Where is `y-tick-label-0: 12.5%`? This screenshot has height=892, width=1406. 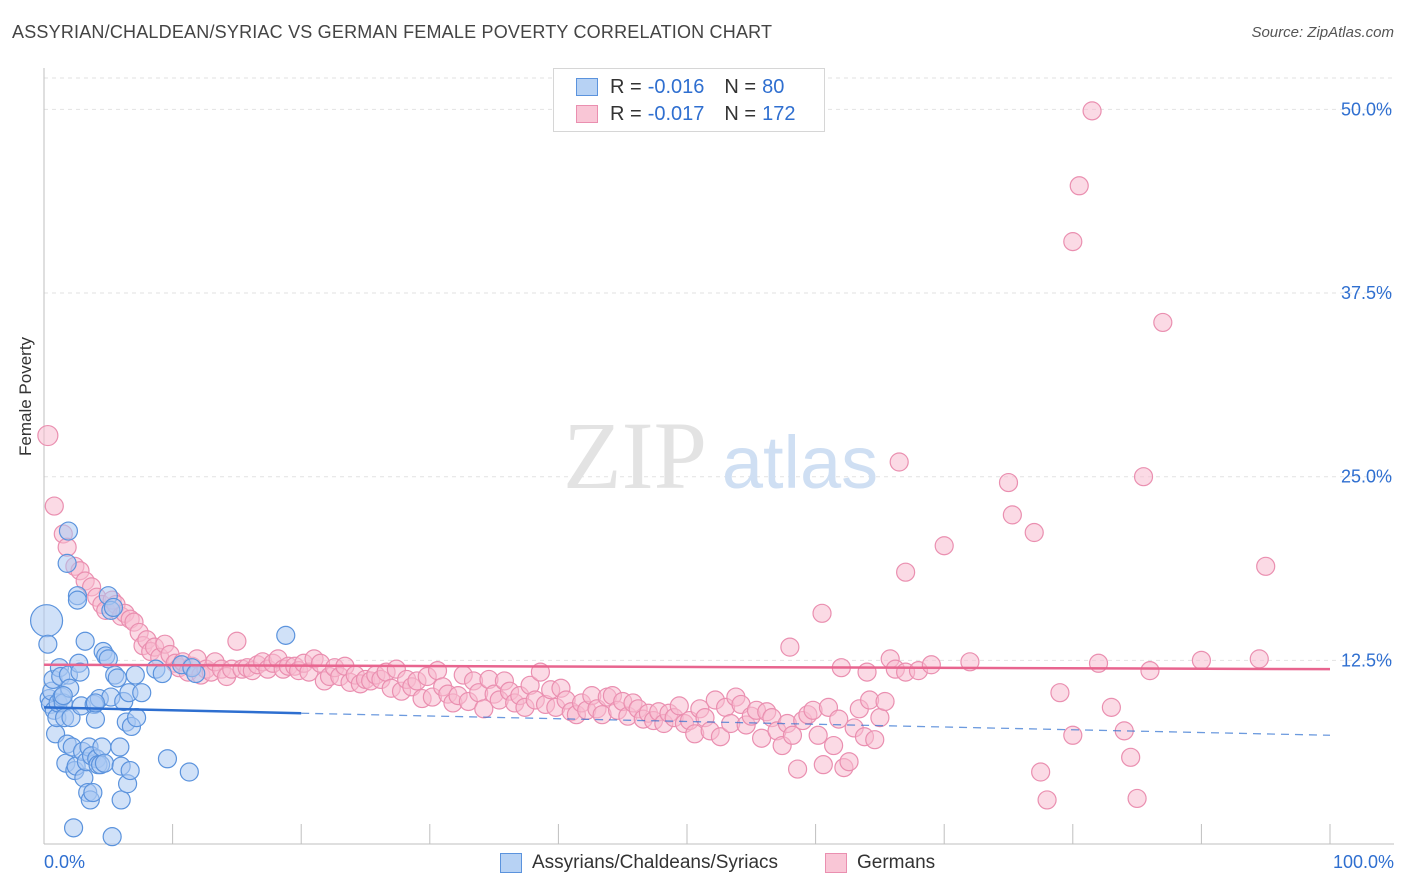
y-tick-label-0: 12.5% is located at coordinates (1366, 660).